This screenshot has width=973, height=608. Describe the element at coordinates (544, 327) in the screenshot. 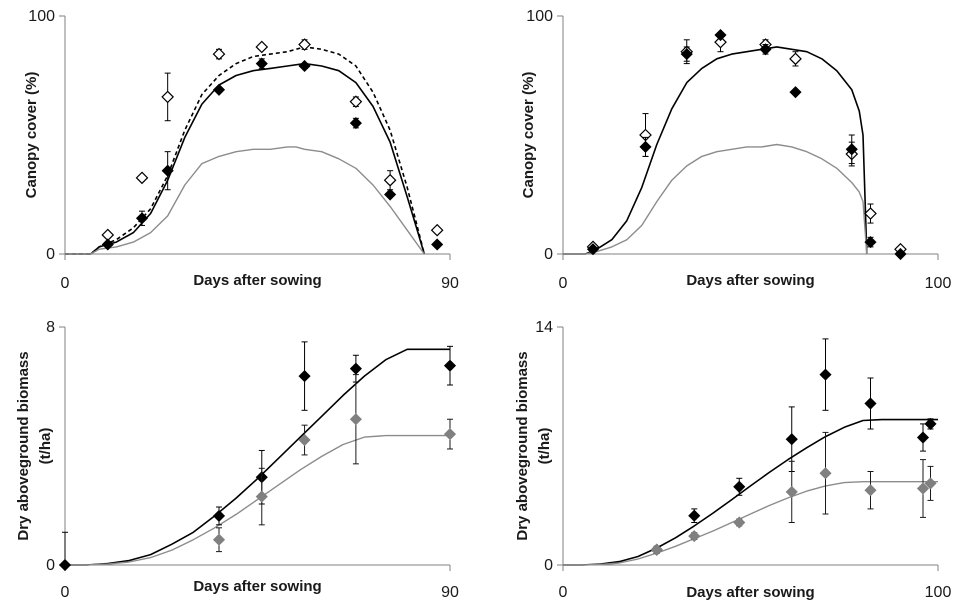

I see `y-tick-label: 14` at that location.